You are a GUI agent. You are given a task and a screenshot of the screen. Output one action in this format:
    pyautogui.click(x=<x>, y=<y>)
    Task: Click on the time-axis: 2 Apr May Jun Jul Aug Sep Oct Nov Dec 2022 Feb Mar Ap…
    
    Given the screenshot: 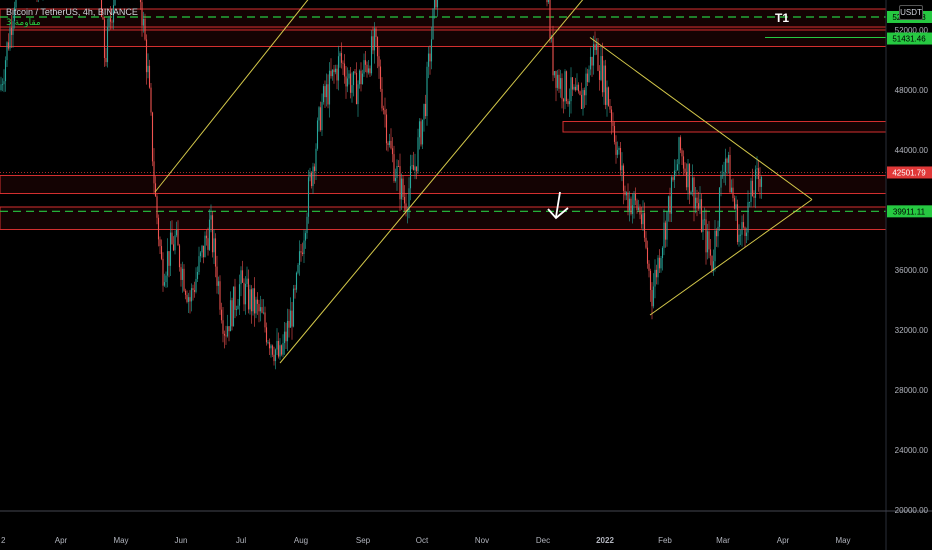 What is the action you would take?
    pyautogui.click(x=426, y=540)
    